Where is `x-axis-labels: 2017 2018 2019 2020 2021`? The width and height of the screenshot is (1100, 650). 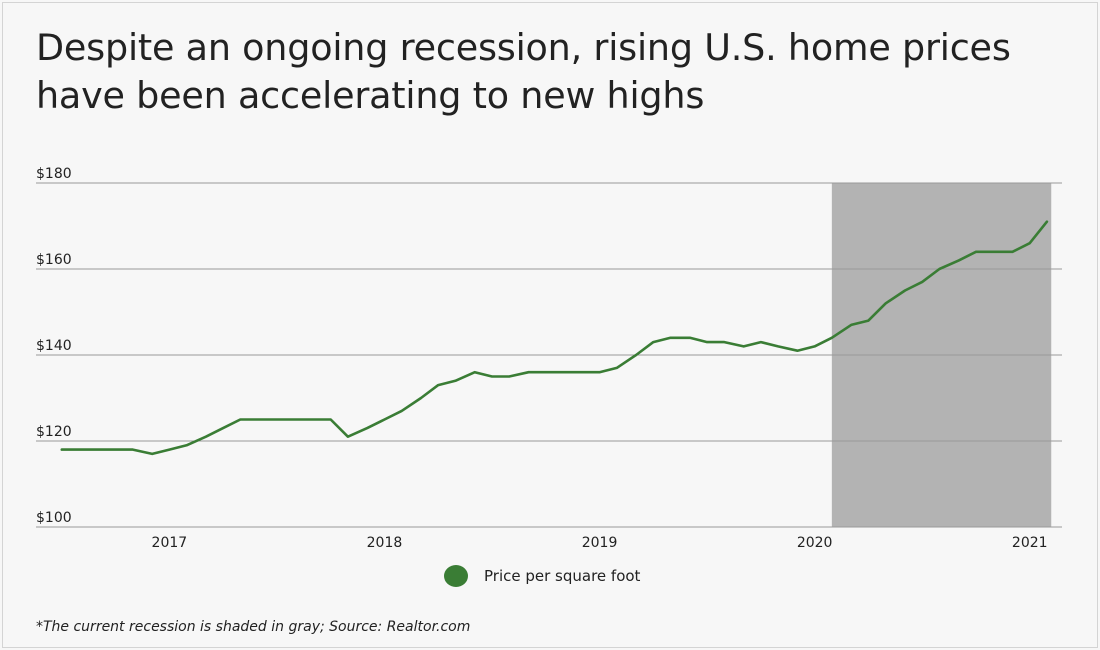
x-axis-labels: 2017 2018 2019 2020 2021 is located at coordinates (600, 543).